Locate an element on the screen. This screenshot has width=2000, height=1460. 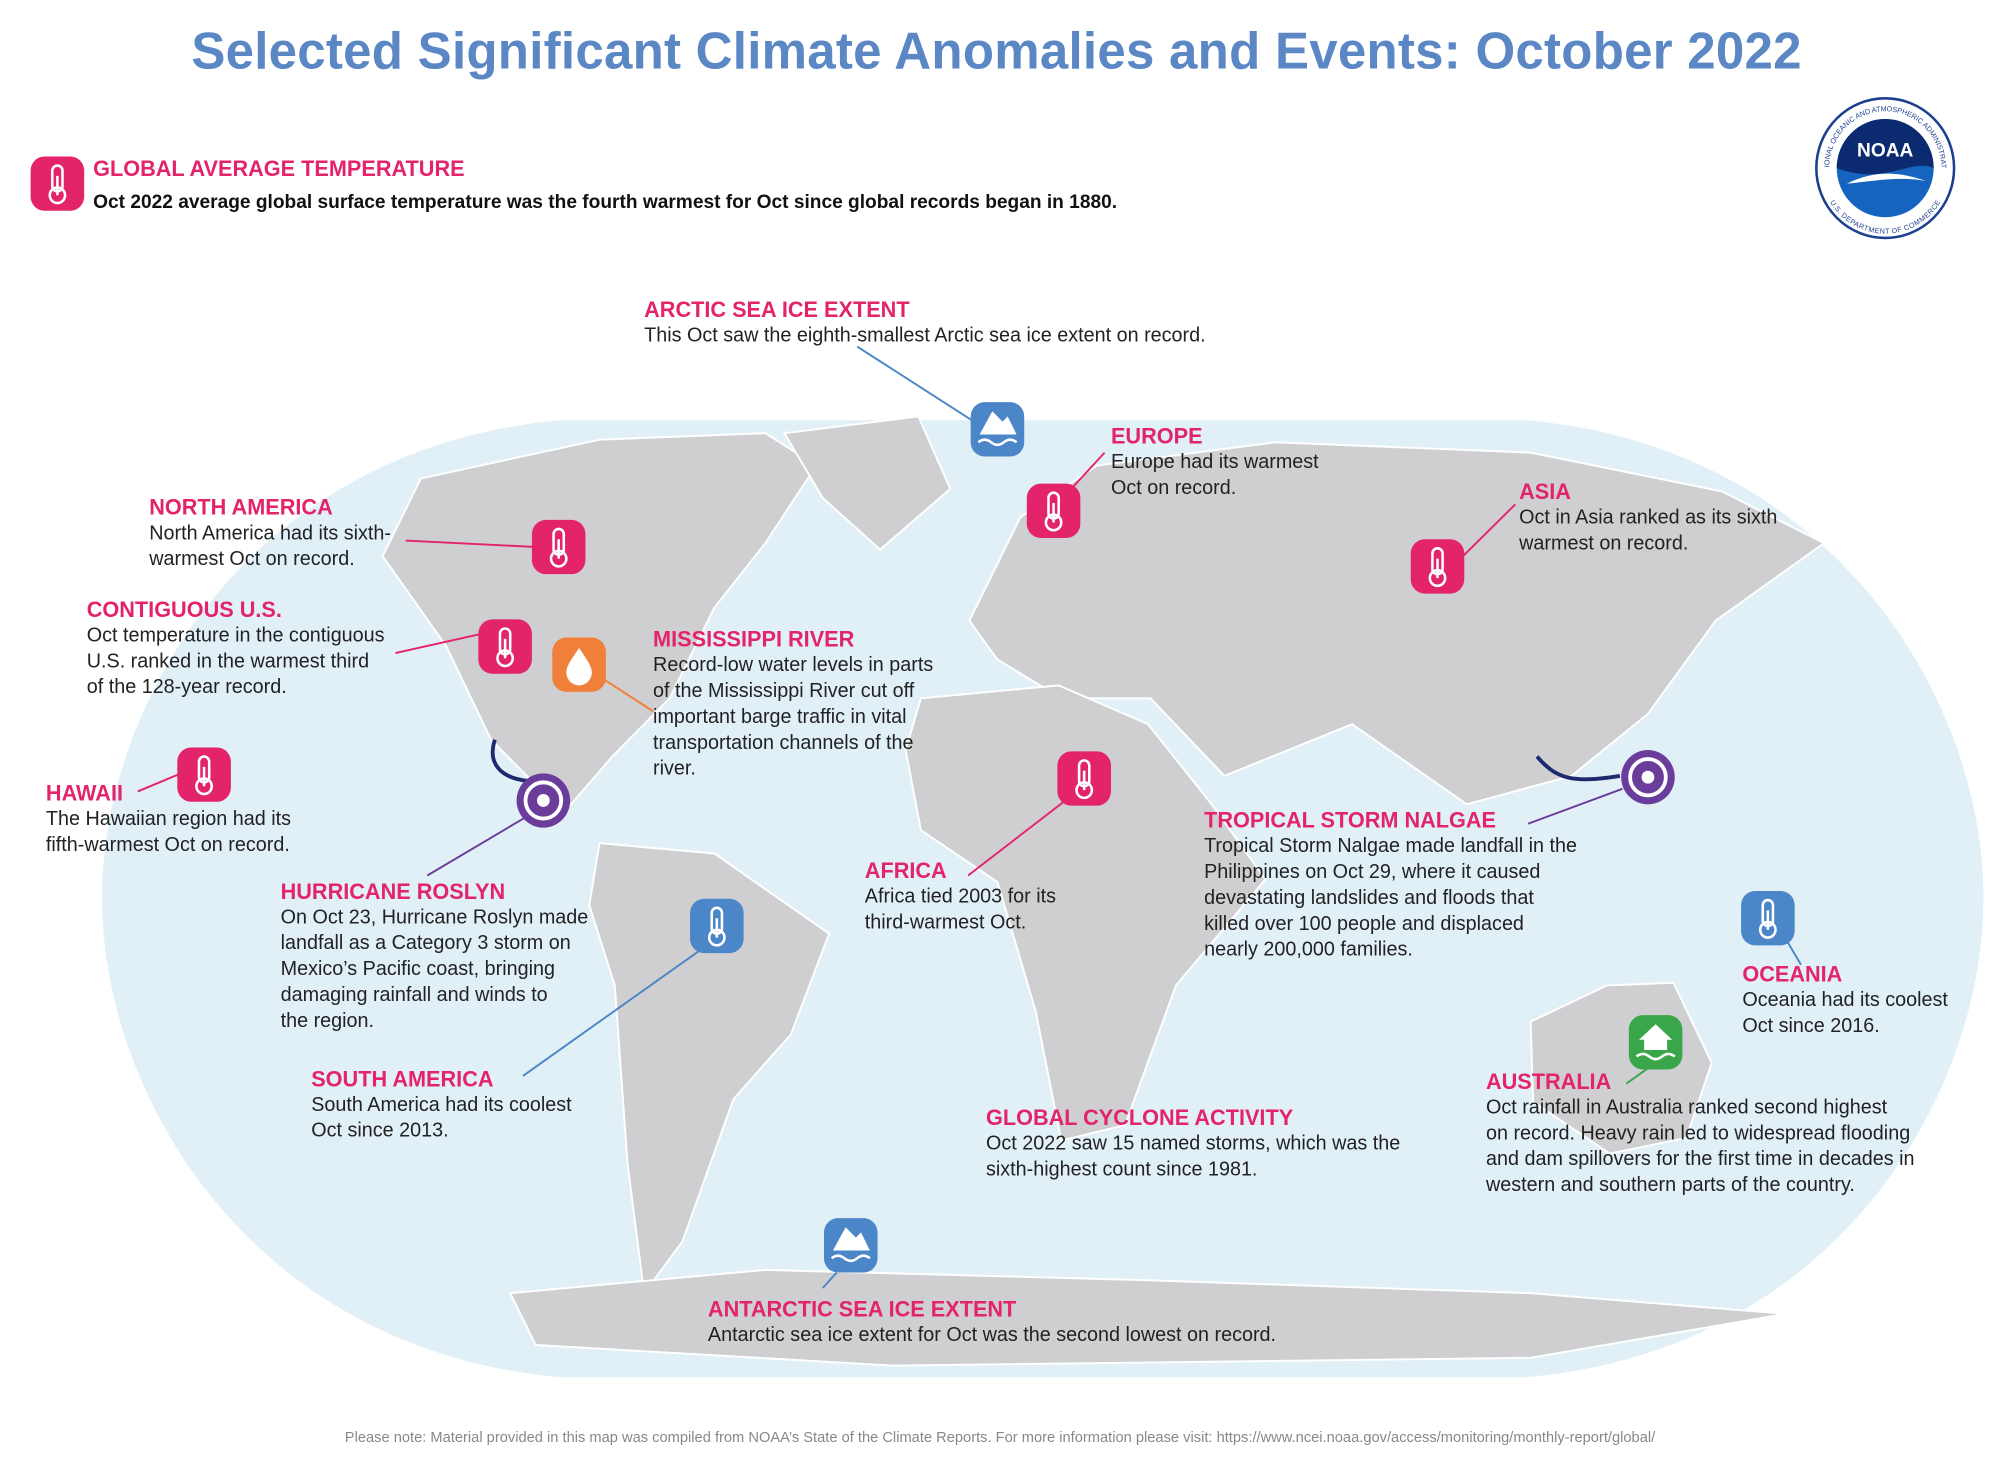
africa is located at coordinates (1085, 913).